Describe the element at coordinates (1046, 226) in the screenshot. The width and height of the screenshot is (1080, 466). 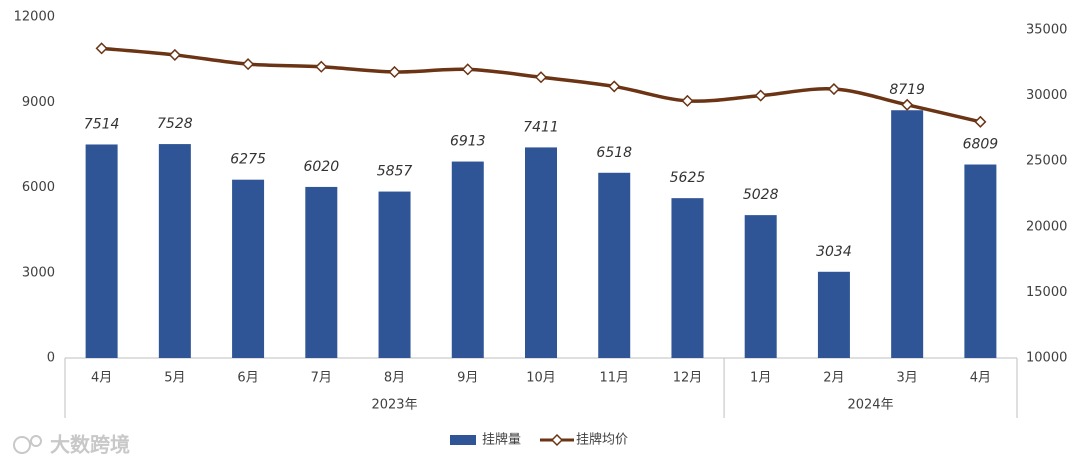
I see `y2-tick-label: 20000` at that location.